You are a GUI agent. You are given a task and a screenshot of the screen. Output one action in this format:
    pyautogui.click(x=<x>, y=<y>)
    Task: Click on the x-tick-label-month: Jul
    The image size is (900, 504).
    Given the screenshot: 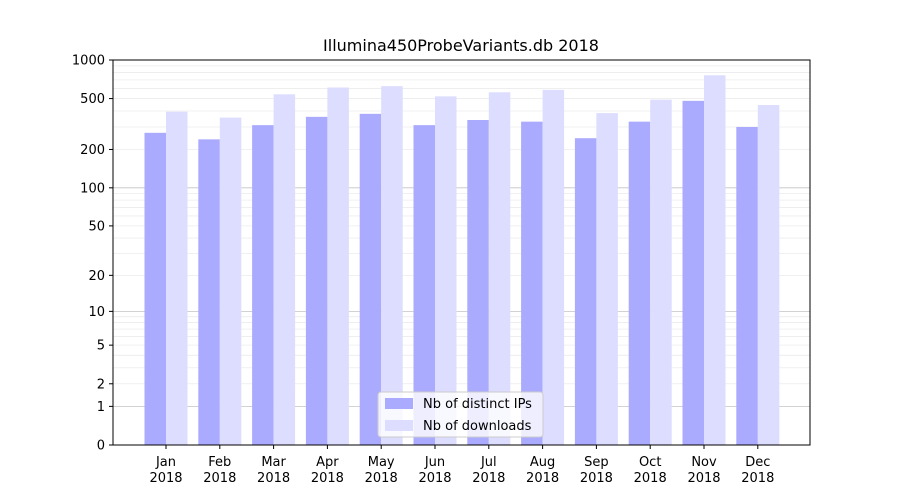 What is the action you would take?
    pyautogui.click(x=488, y=462)
    